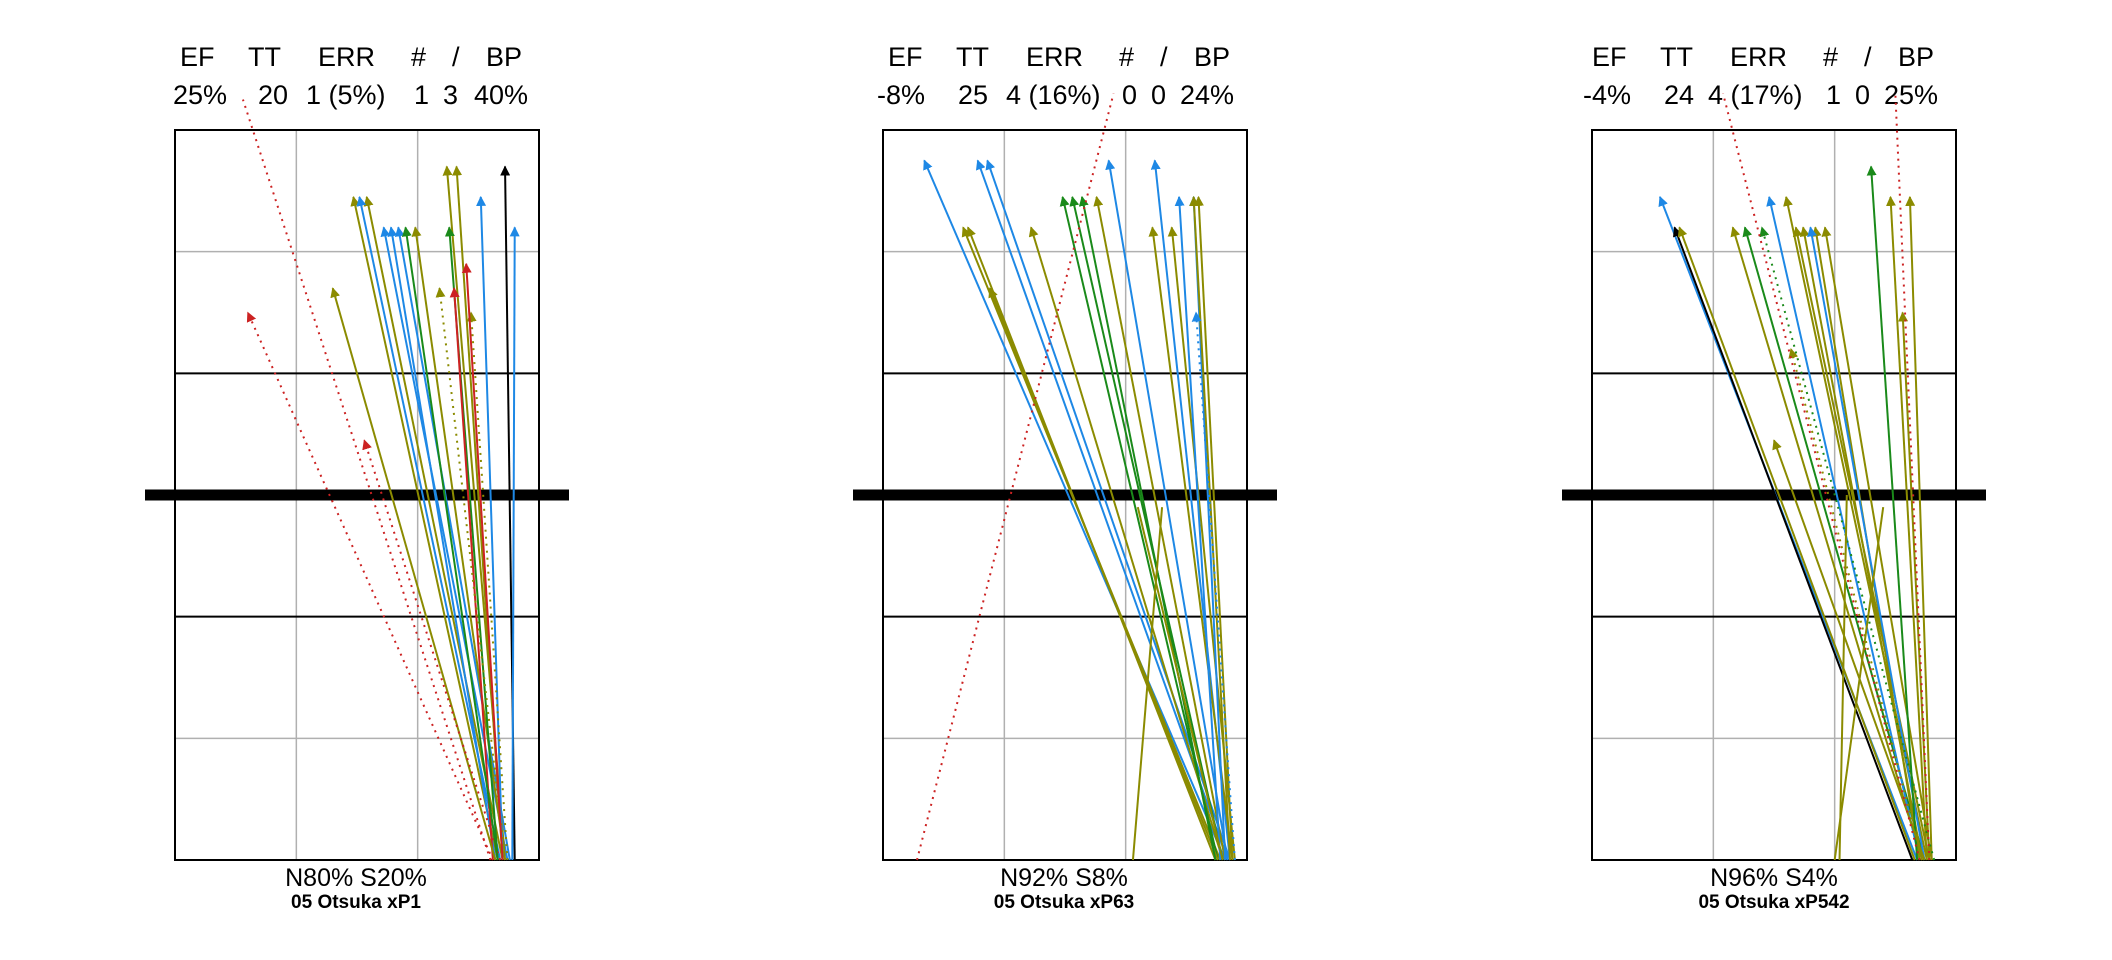 The width and height of the screenshot is (2112, 960). I want to click on stat-header-labels-2: EF TT ERR # / BP, so click(1059, 57).